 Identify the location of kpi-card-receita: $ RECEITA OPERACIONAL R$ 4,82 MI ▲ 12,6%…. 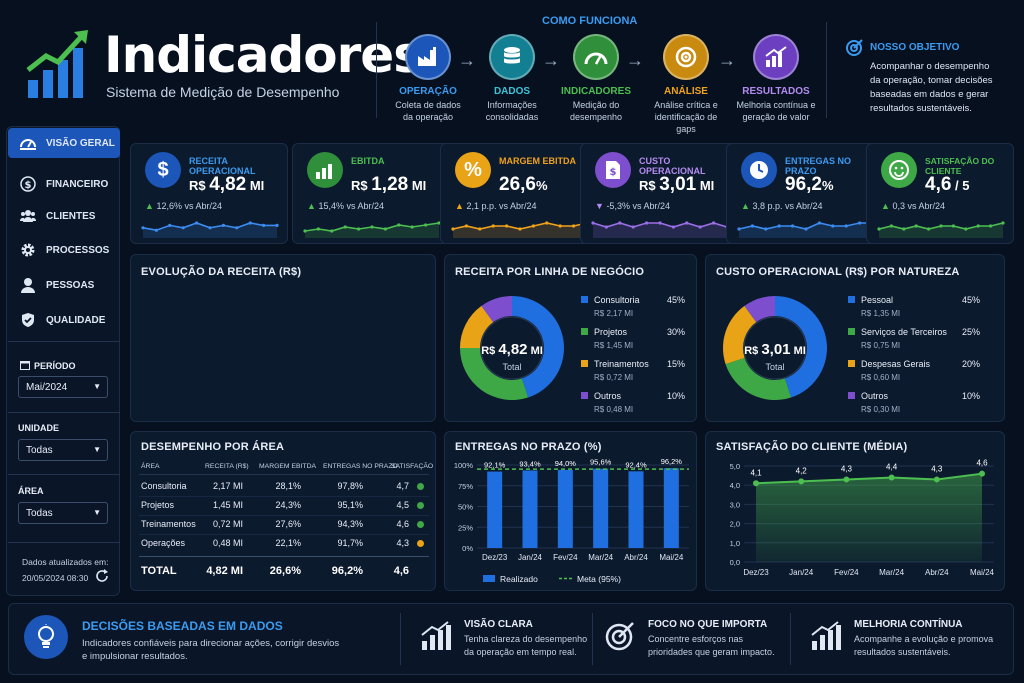
(209, 193).